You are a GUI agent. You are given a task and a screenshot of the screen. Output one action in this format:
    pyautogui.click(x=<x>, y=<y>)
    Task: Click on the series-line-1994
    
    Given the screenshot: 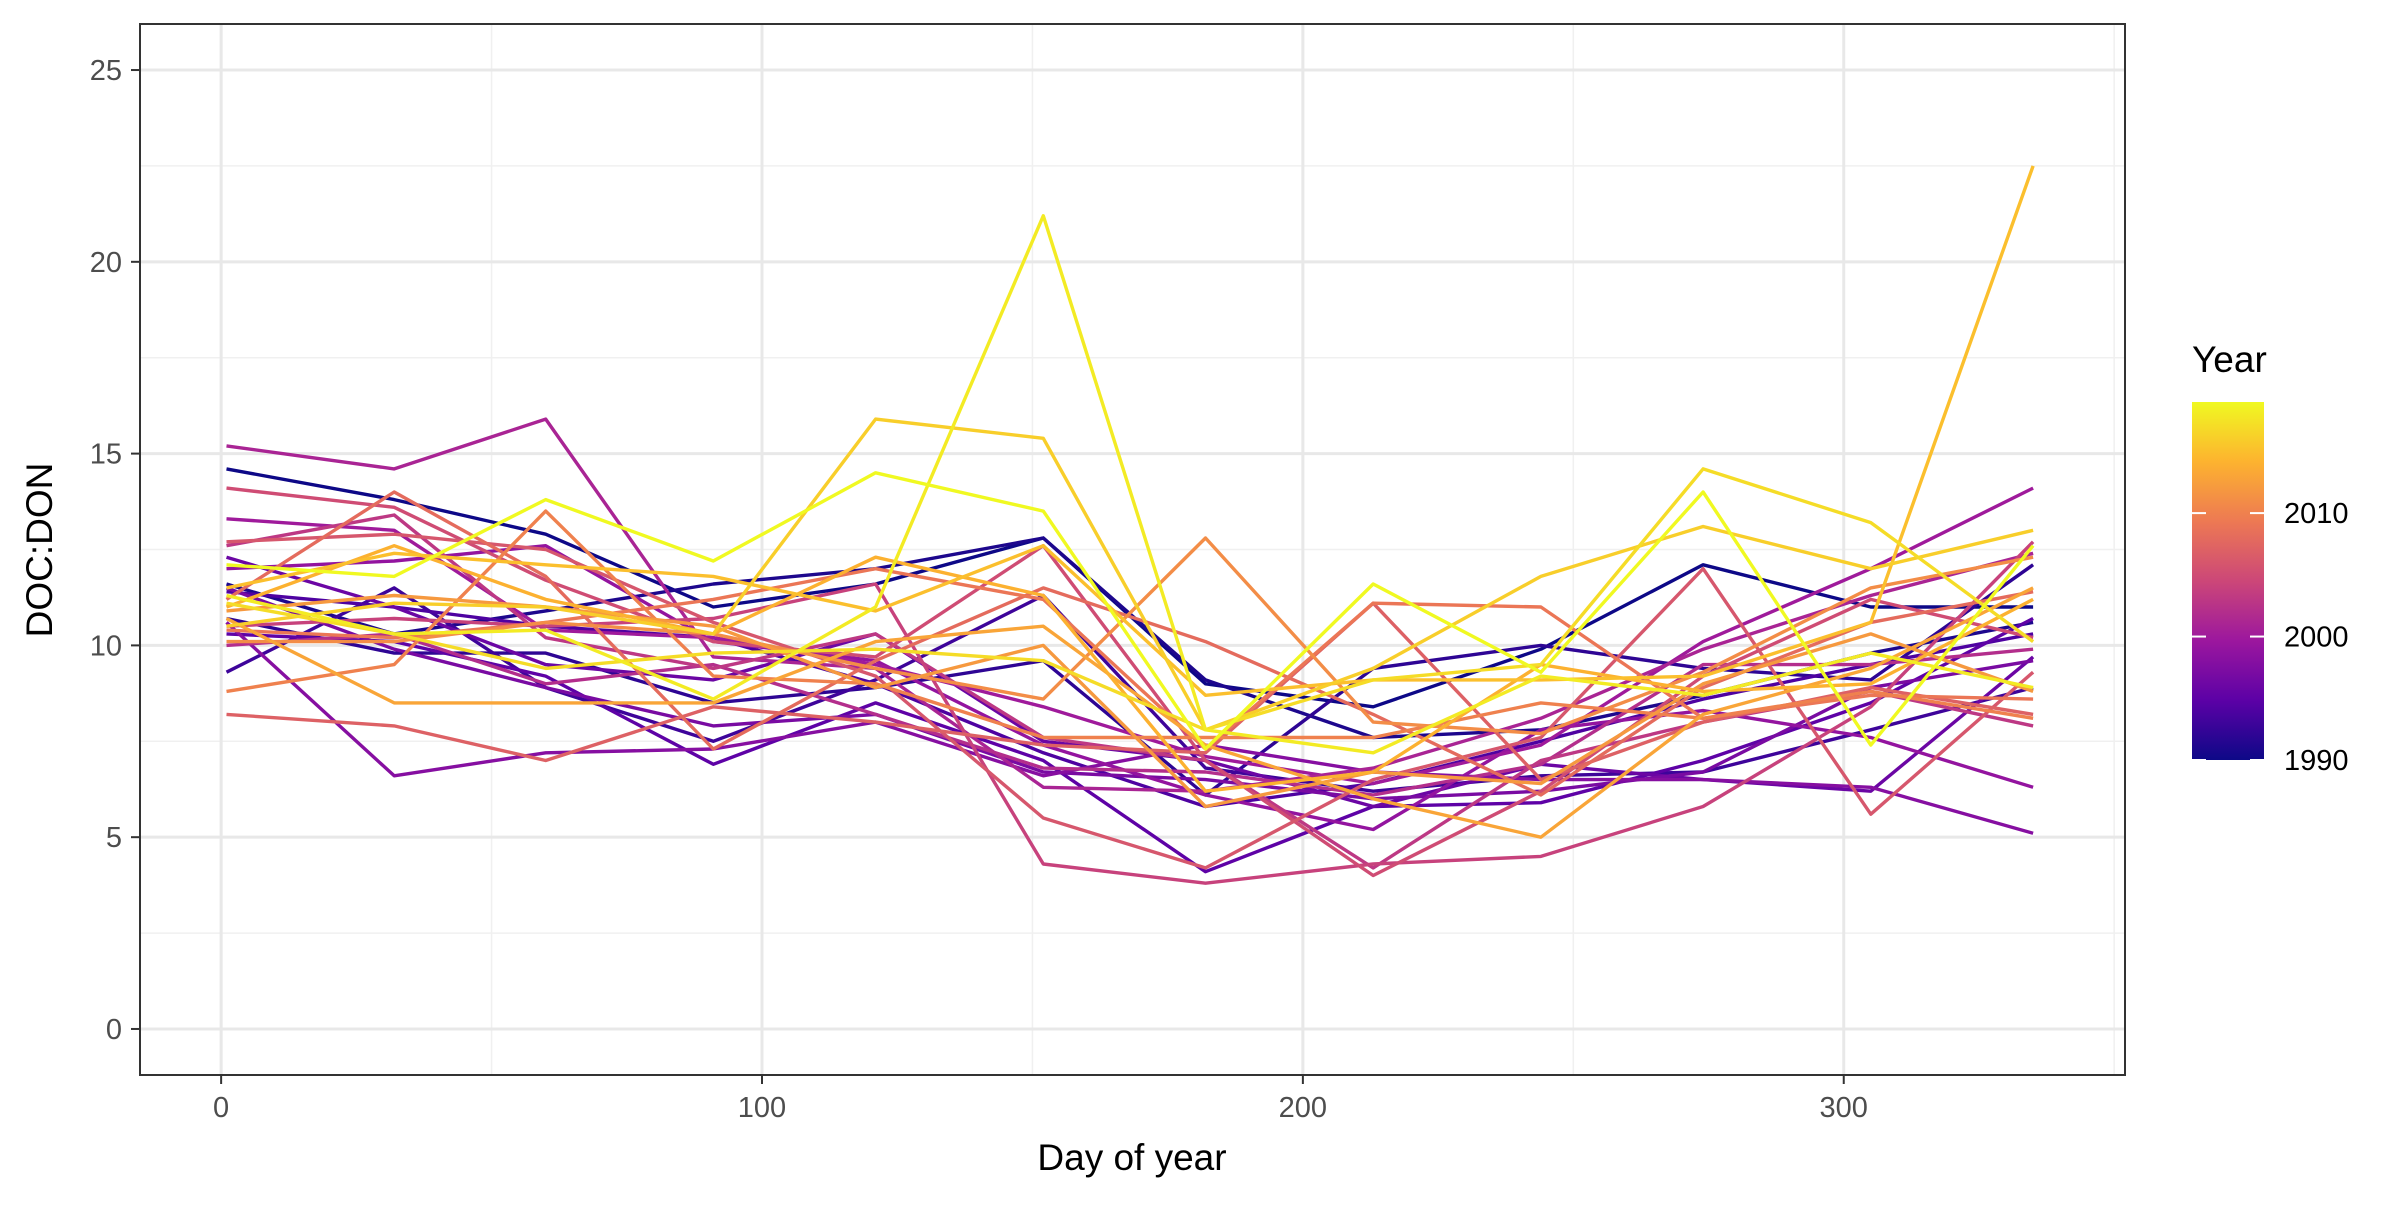 What is the action you would take?
    pyautogui.click(x=1130, y=699)
    